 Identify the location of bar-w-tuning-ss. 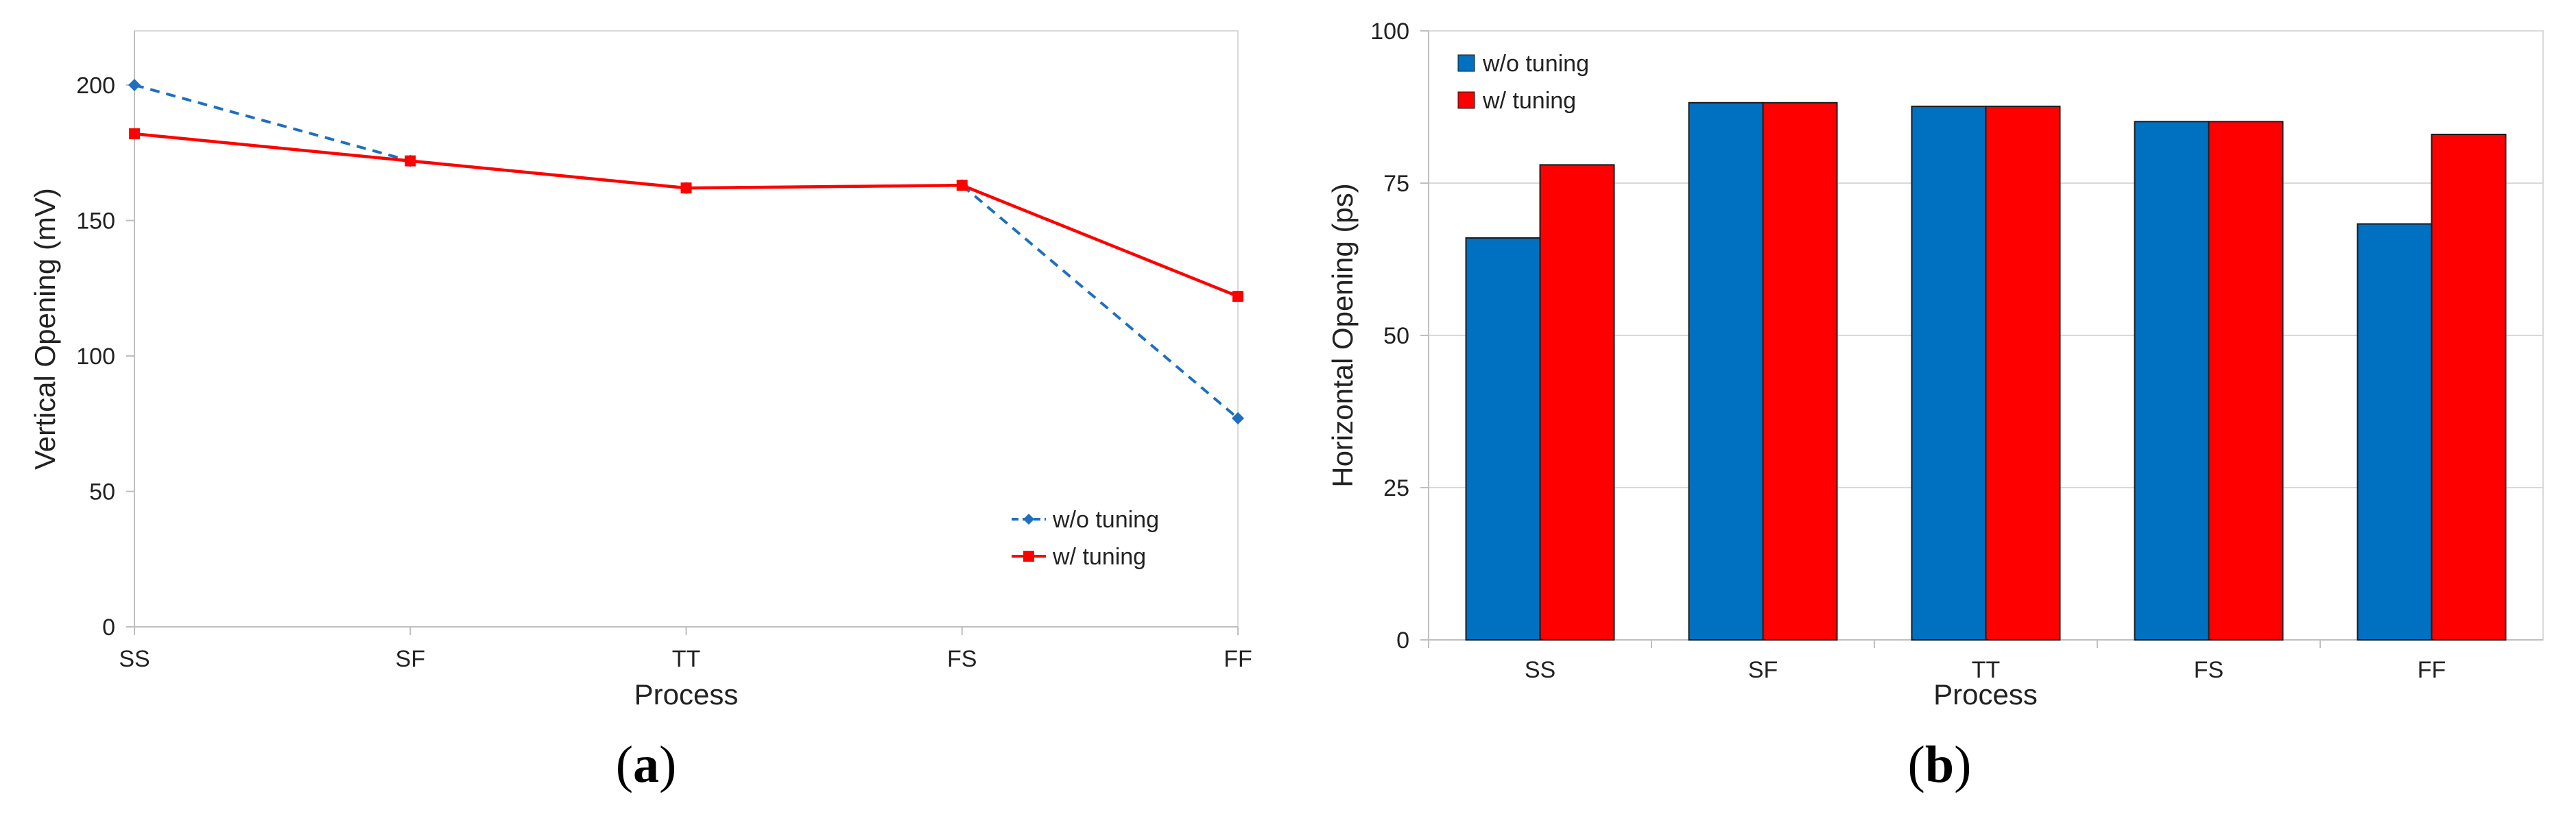
(1577, 402).